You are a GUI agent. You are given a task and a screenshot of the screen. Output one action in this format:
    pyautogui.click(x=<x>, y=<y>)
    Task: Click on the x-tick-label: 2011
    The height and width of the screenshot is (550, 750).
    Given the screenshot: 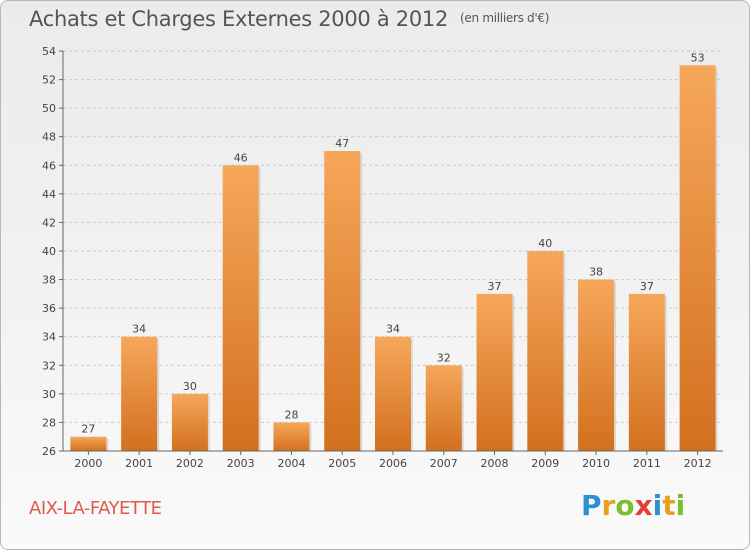 What is the action you would take?
    pyautogui.click(x=647, y=463)
    